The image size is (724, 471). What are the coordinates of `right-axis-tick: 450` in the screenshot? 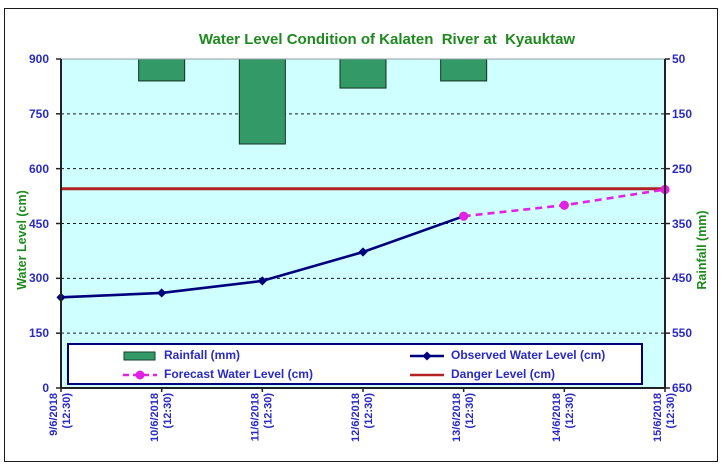 It's located at (682, 278).